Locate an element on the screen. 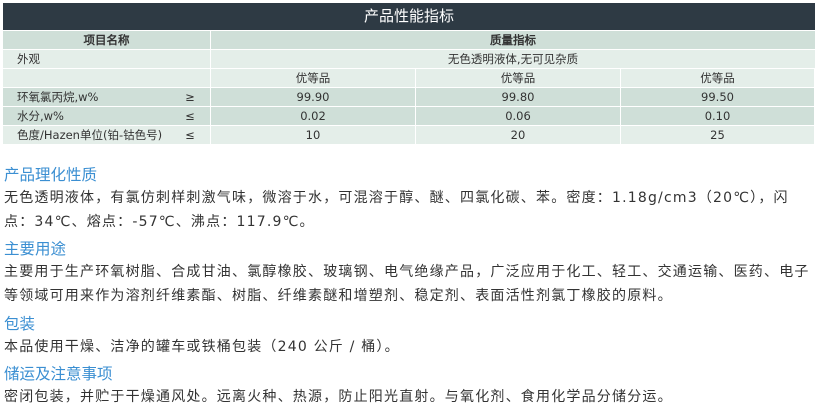 The image size is (819, 420). row-label: 色度/Hazen单位(铂-钴色号) ≤ is located at coordinates (106, 135).